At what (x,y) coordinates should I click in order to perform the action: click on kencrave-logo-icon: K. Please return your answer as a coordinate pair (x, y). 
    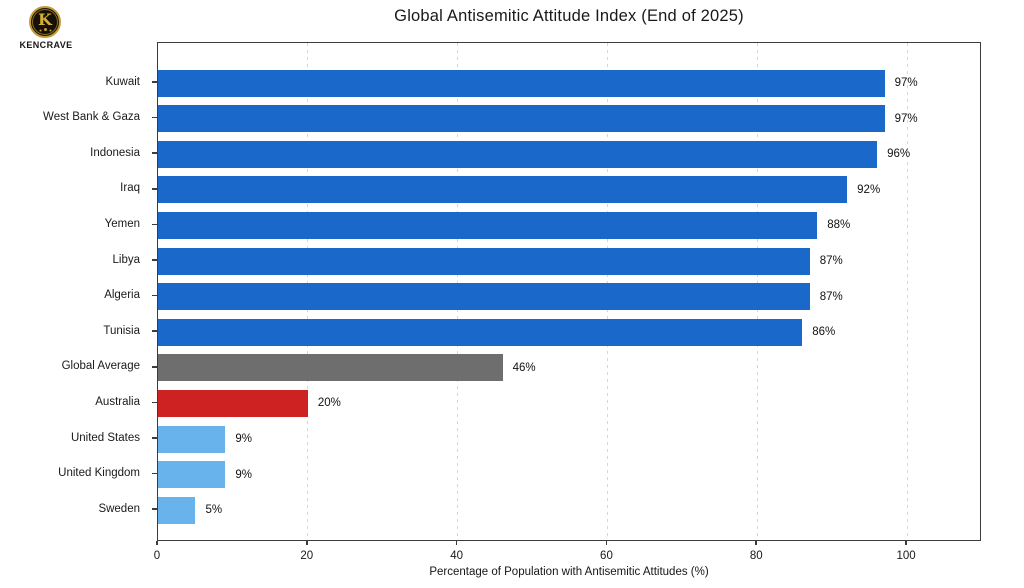
    Looking at the image, I should click on (45, 22).